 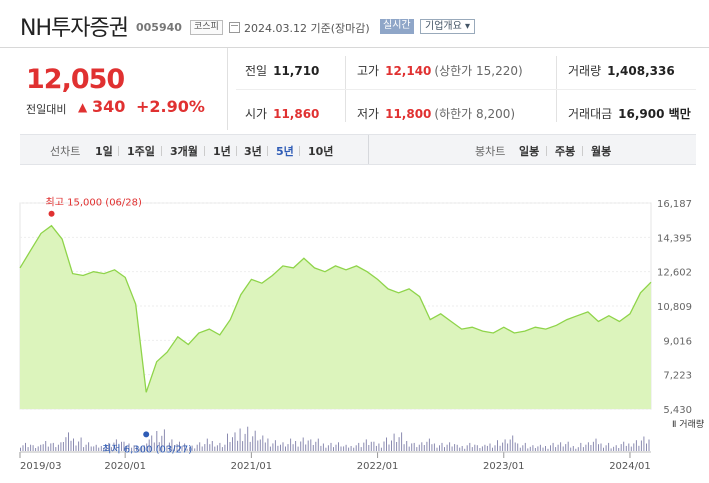 I want to click on volume-info: 거래량 1,408,336, so click(x=621, y=71).